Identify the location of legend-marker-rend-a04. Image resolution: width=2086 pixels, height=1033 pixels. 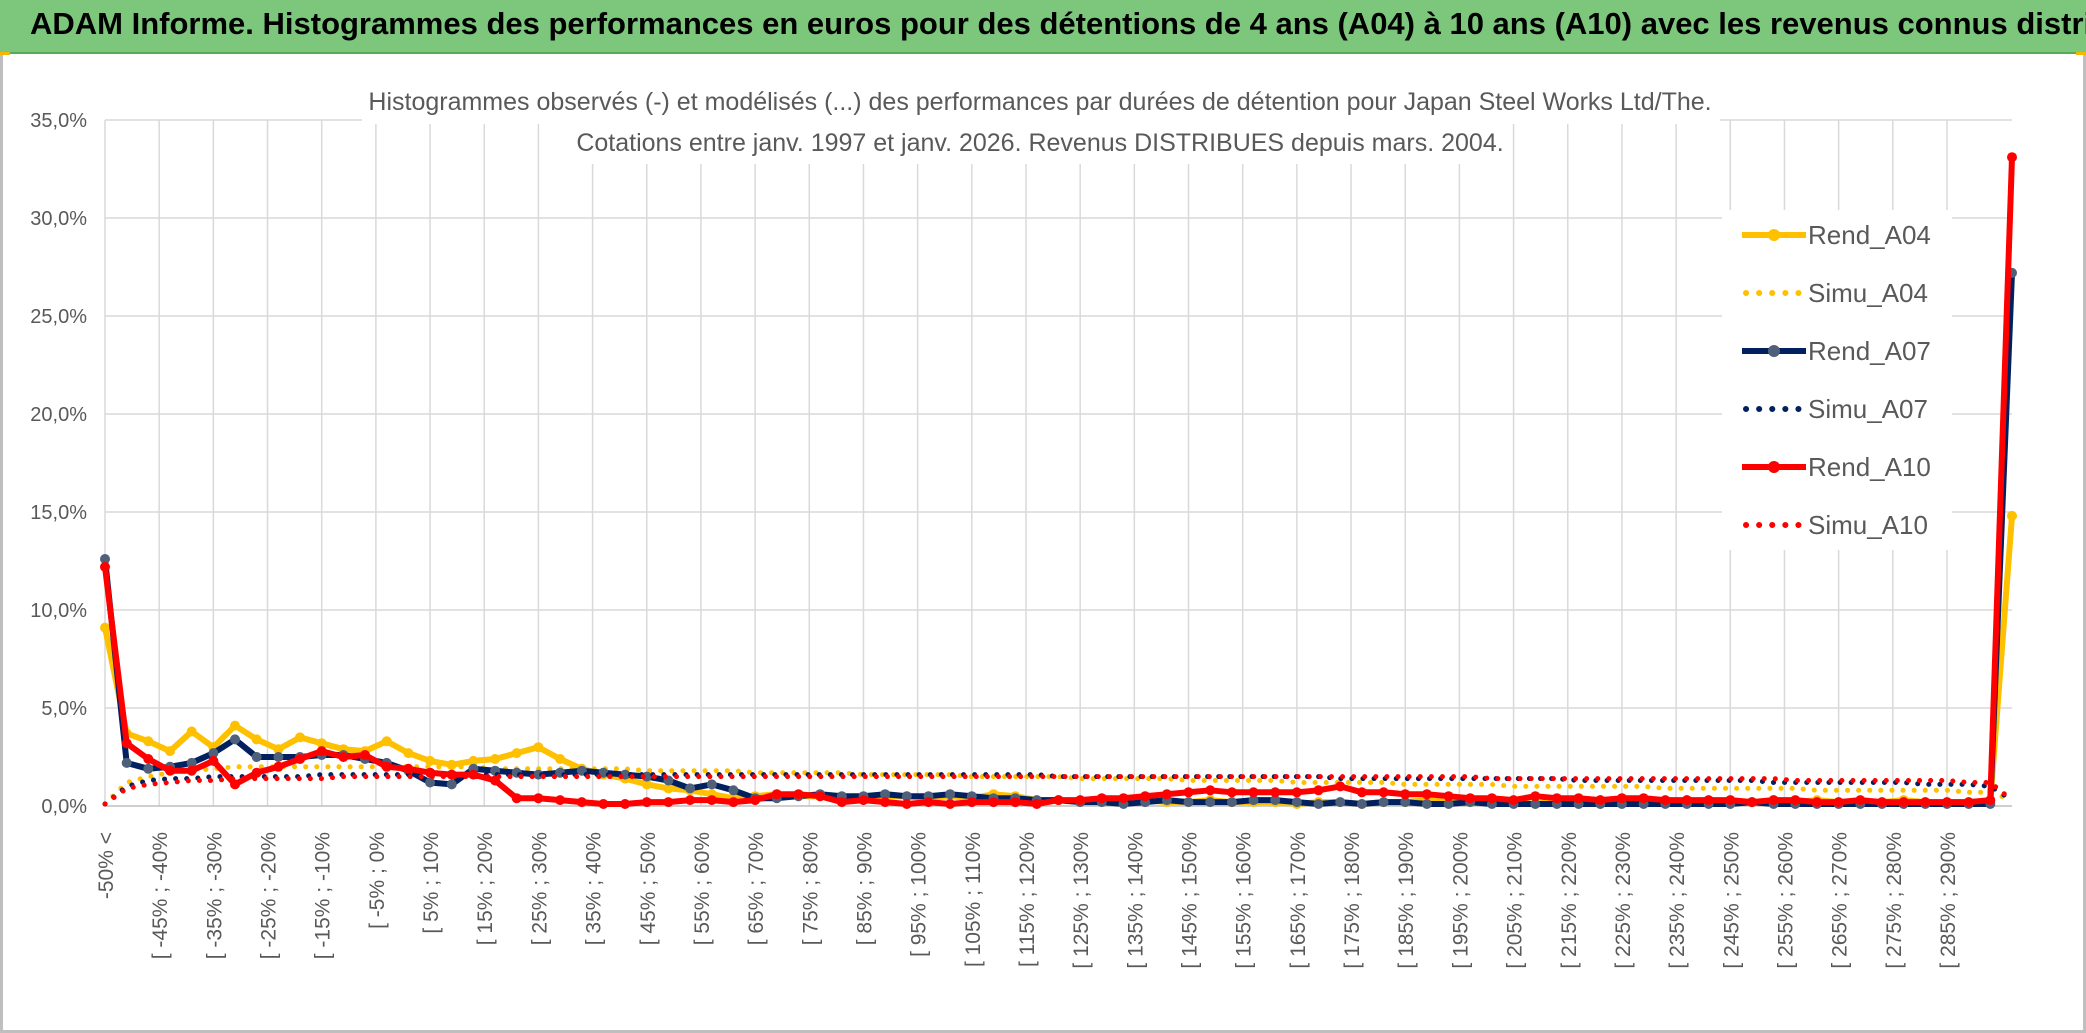
(1774, 235).